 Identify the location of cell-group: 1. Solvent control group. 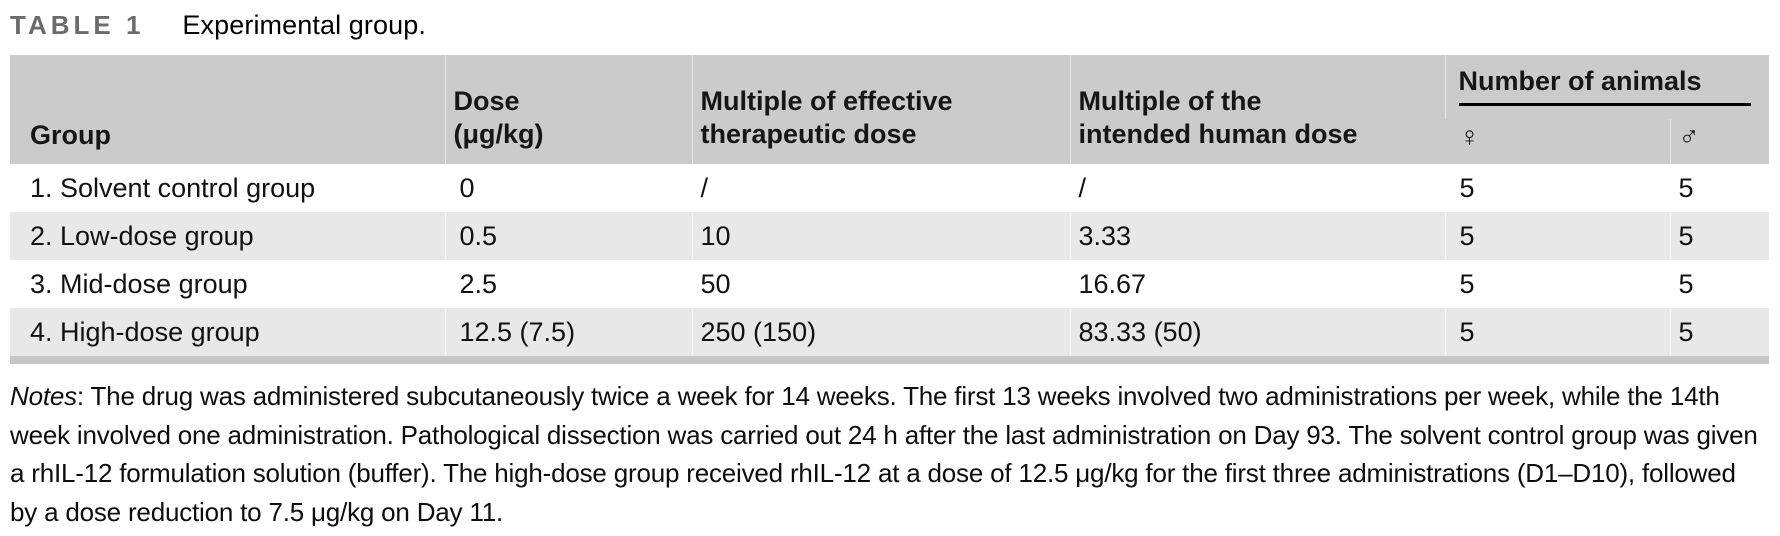
(173, 187).